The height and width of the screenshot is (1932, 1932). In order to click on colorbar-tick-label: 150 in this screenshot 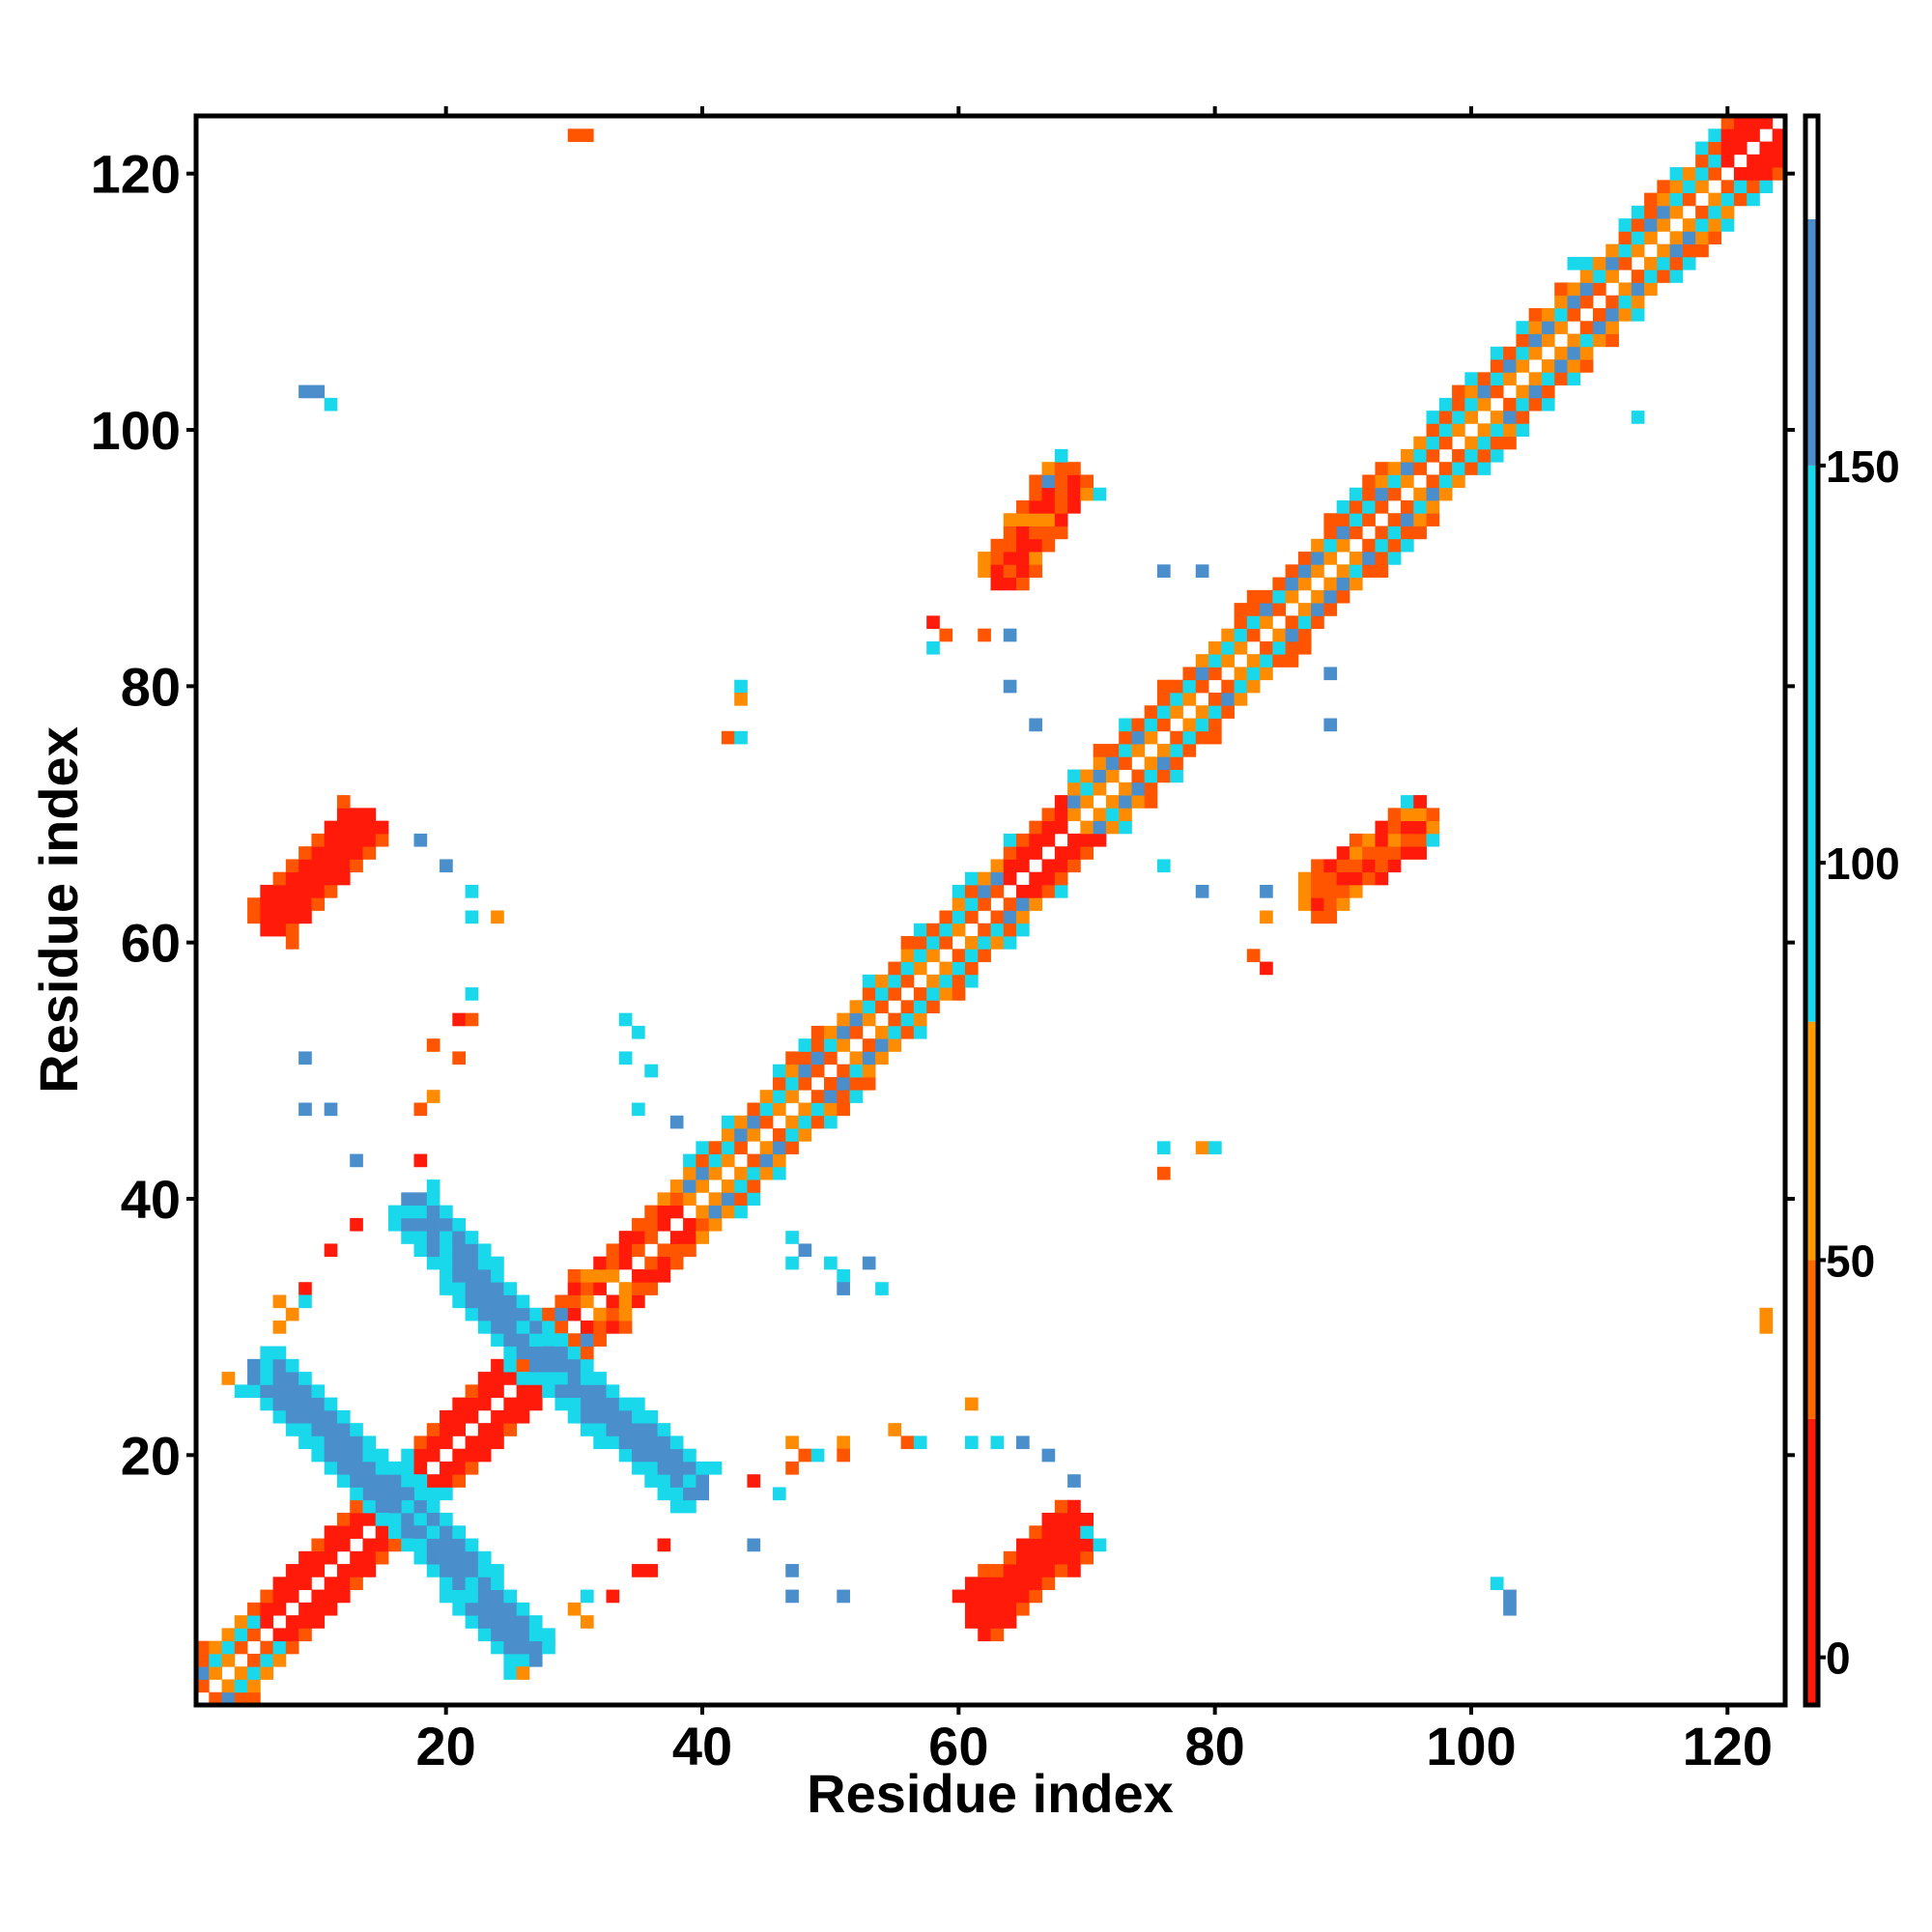, I will do `click(1863, 466)`.